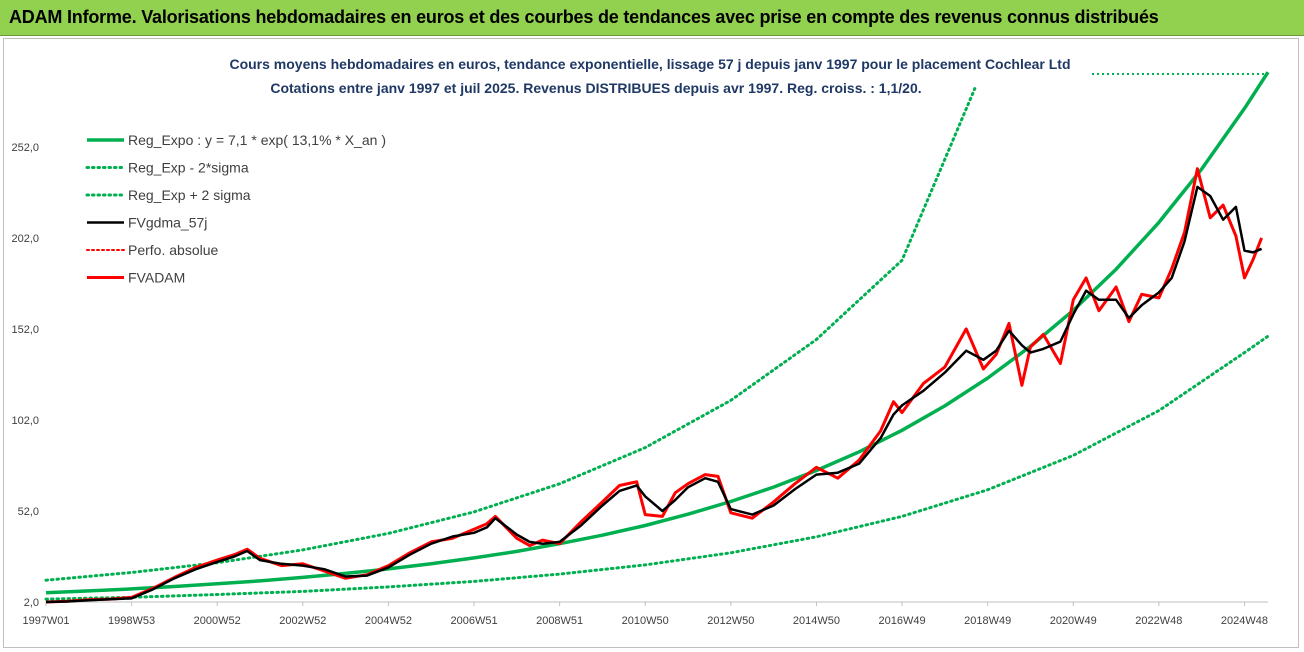 The height and width of the screenshot is (652, 1304). I want to click on x-tick-label: 2000W52, so click(217, 621).